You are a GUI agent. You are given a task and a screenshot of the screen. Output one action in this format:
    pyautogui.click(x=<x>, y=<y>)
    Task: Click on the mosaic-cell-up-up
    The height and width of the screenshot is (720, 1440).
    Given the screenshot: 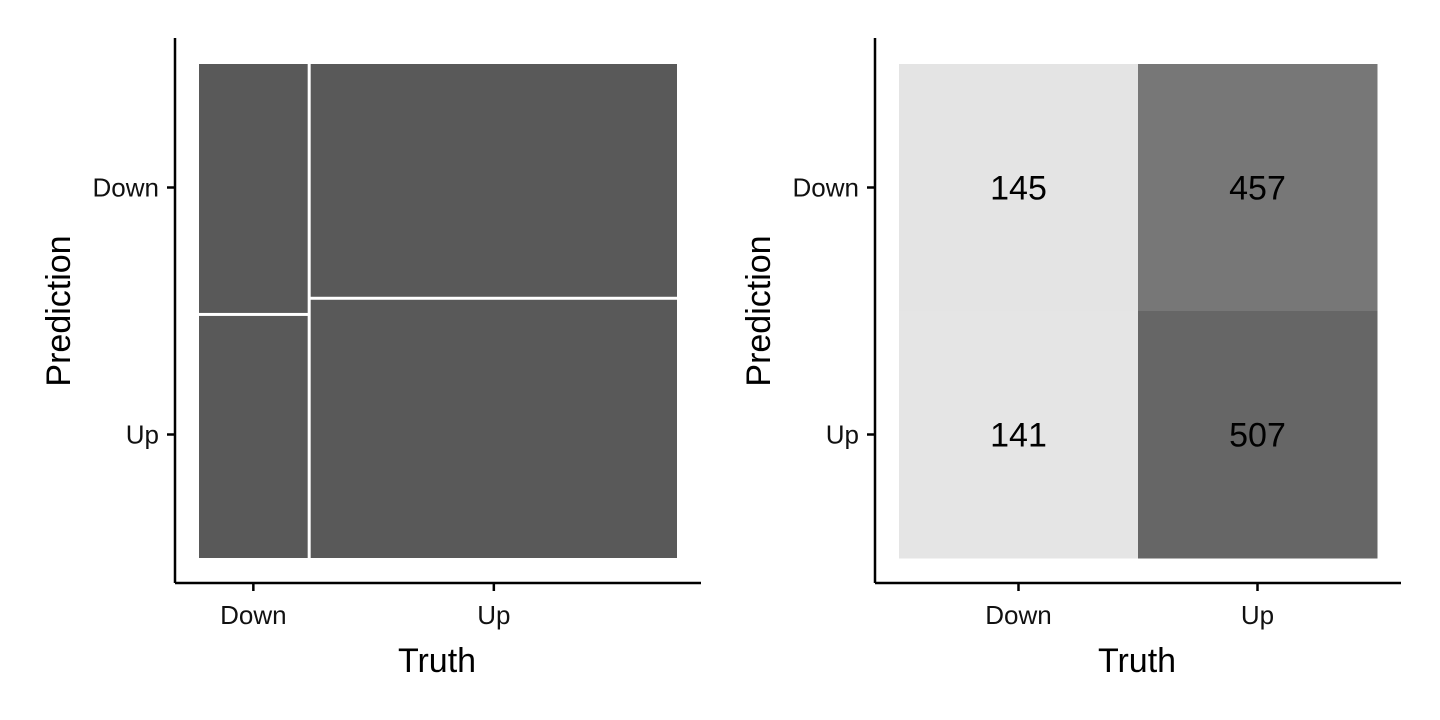 What is the action you would take?
    pyautogui.click(x=493, y=428)
    